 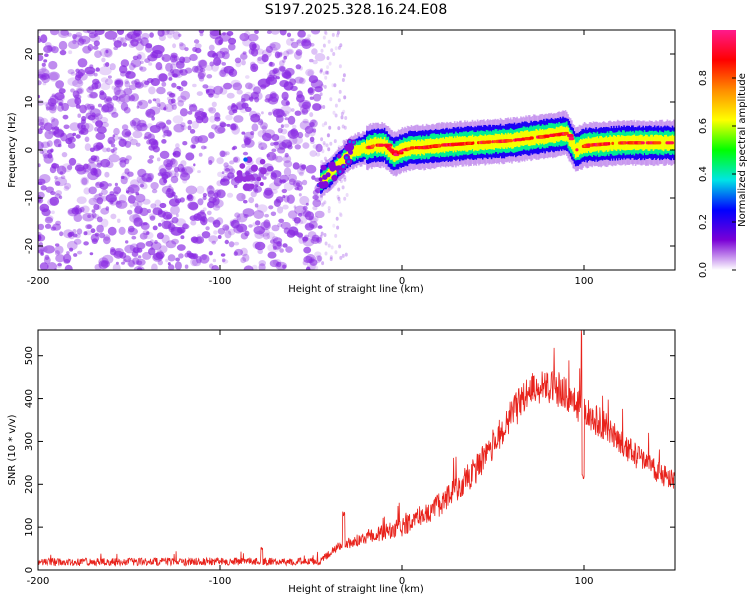 What do you see at coordinates (240, 178) in the screenshot?
I see `feature-blob` at bounding box center [240, 178].